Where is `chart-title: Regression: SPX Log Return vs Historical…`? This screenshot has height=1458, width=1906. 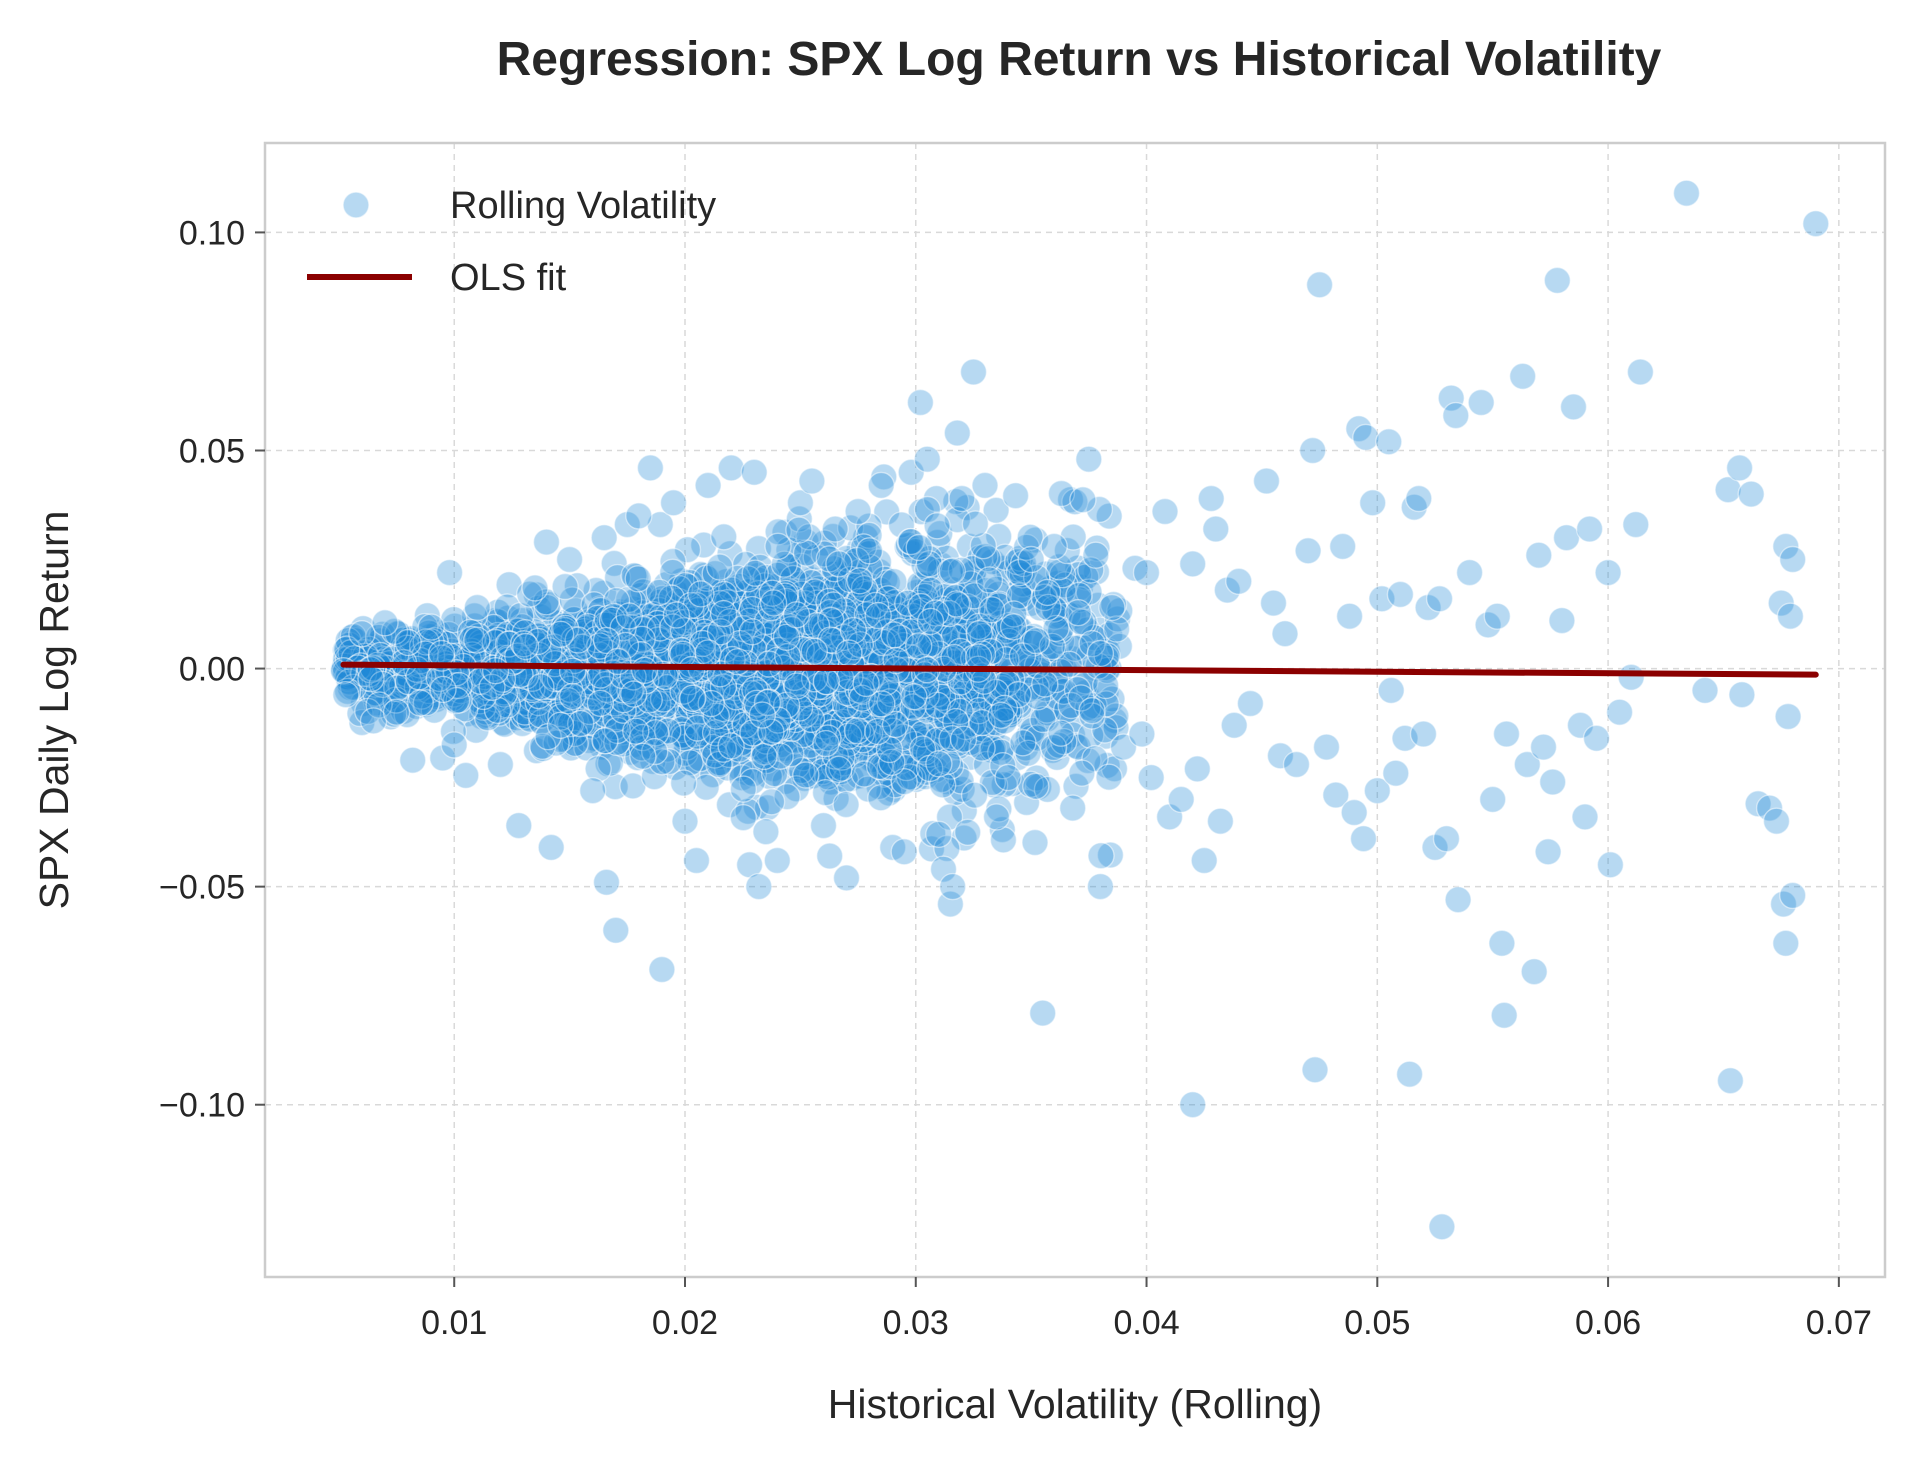 chart-title: Regression: SPX Log Return vs Historical… is located at coordinates (1079, 59).